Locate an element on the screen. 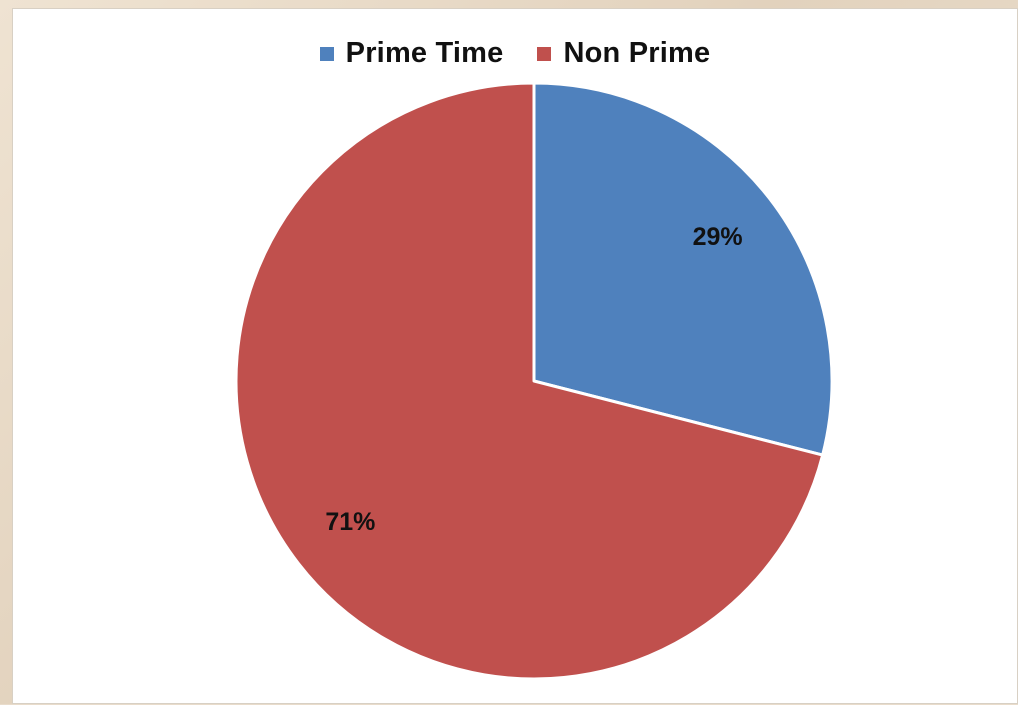  legend-swatch-non-prime is located at coordinates (544, 53).